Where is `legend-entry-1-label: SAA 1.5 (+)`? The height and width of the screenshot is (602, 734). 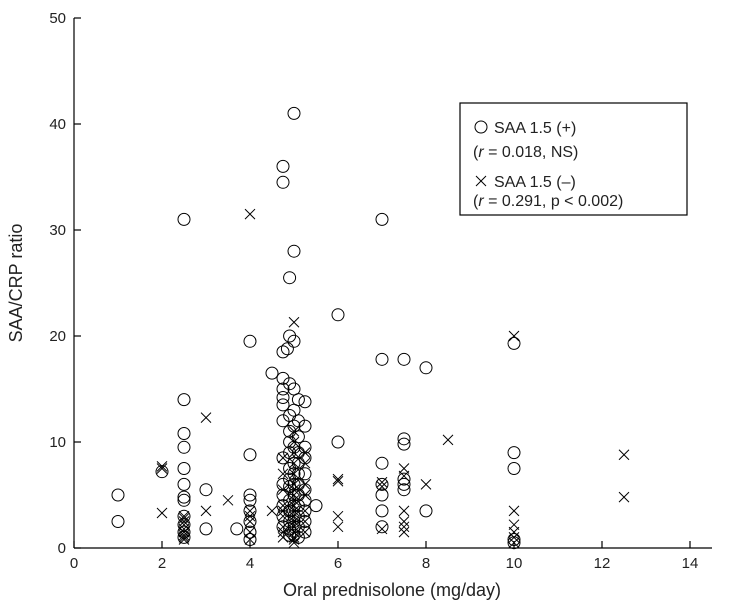
legend-entry-1-label: SAA 1.5 (+) is located at coordinates (535, 128).